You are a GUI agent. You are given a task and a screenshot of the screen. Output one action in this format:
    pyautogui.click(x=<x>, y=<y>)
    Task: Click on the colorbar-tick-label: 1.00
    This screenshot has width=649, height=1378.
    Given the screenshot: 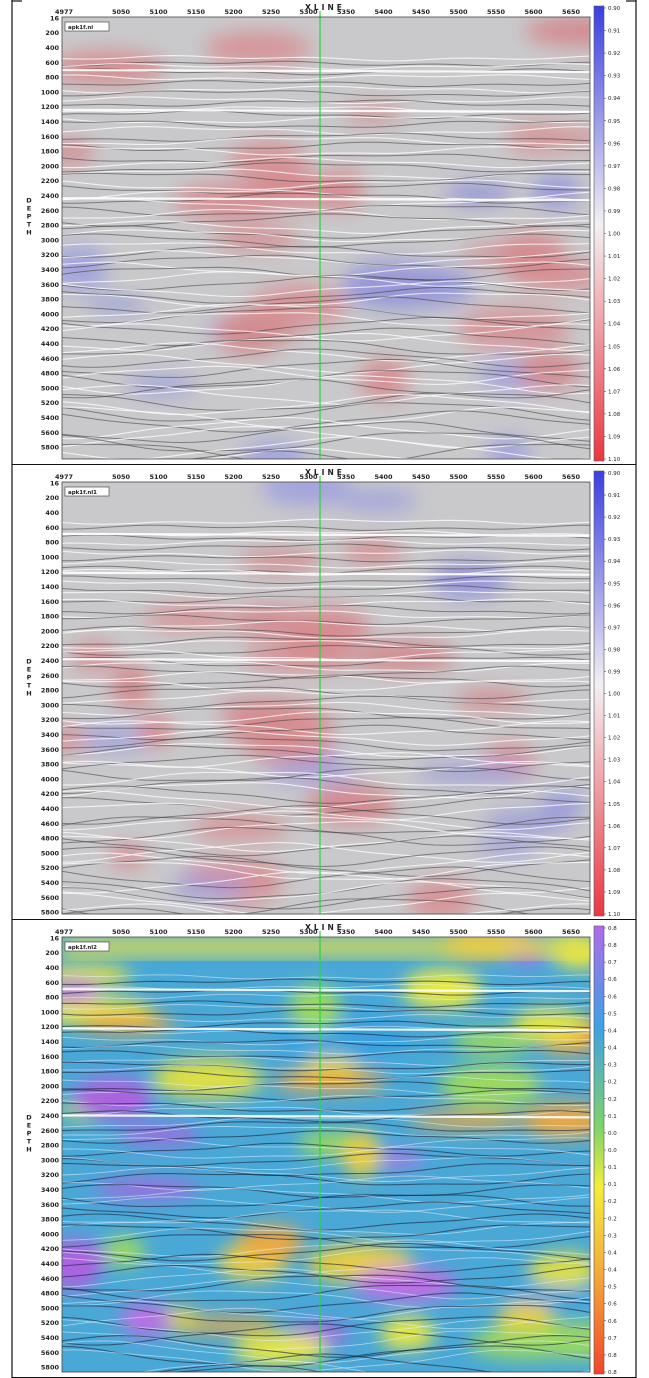 What is the action you would take?
    pyautogui.click(x=614, y=695)
    